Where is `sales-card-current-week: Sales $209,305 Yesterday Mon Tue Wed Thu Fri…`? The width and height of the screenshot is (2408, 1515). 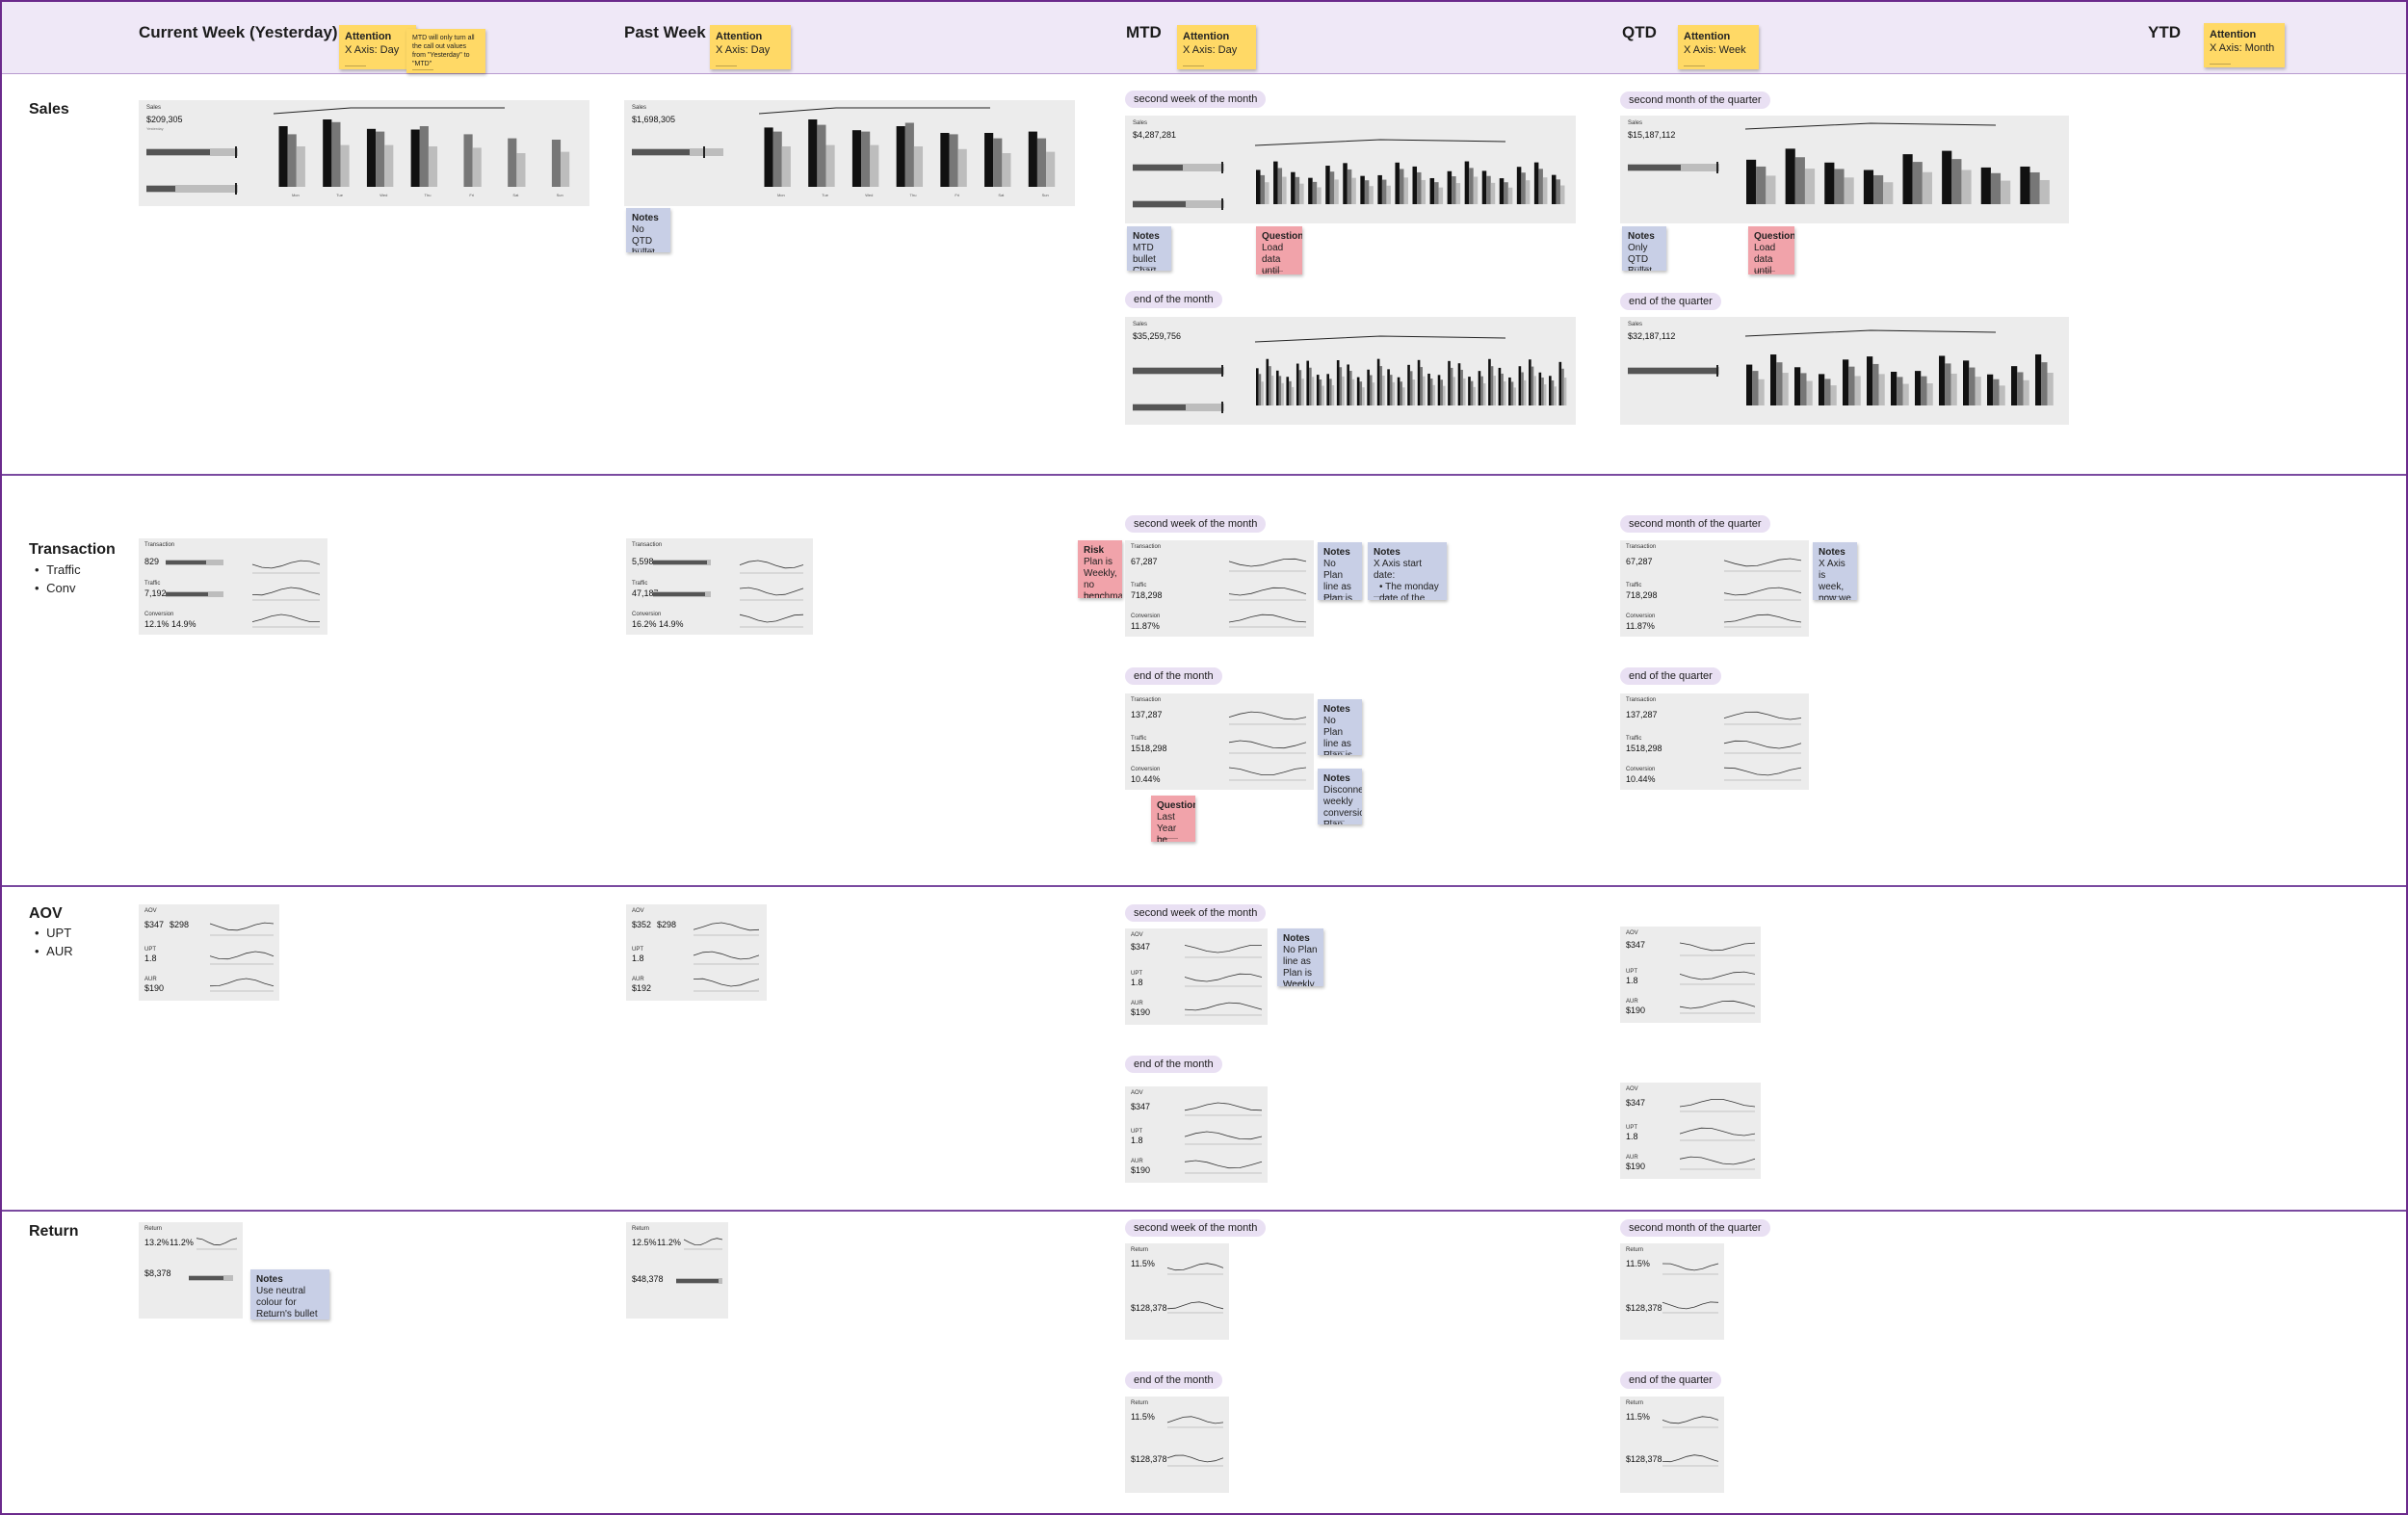
sales-card-current-week: Sales $209,305 Yesterday Mon Tue Wed Thu Fri… is located at coordinates (364, 153).